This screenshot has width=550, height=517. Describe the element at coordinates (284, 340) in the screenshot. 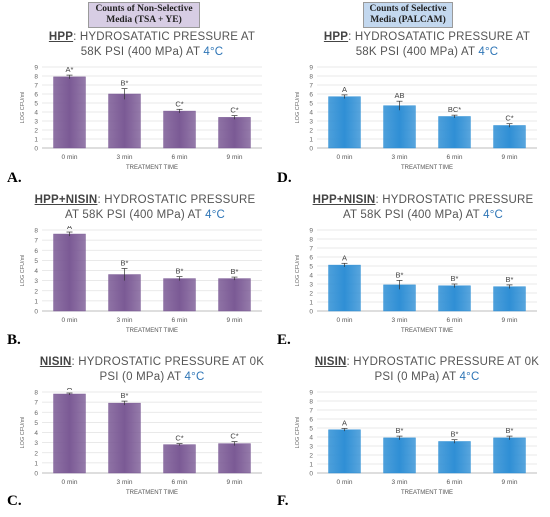

I see `panel-label: E.` at that location.